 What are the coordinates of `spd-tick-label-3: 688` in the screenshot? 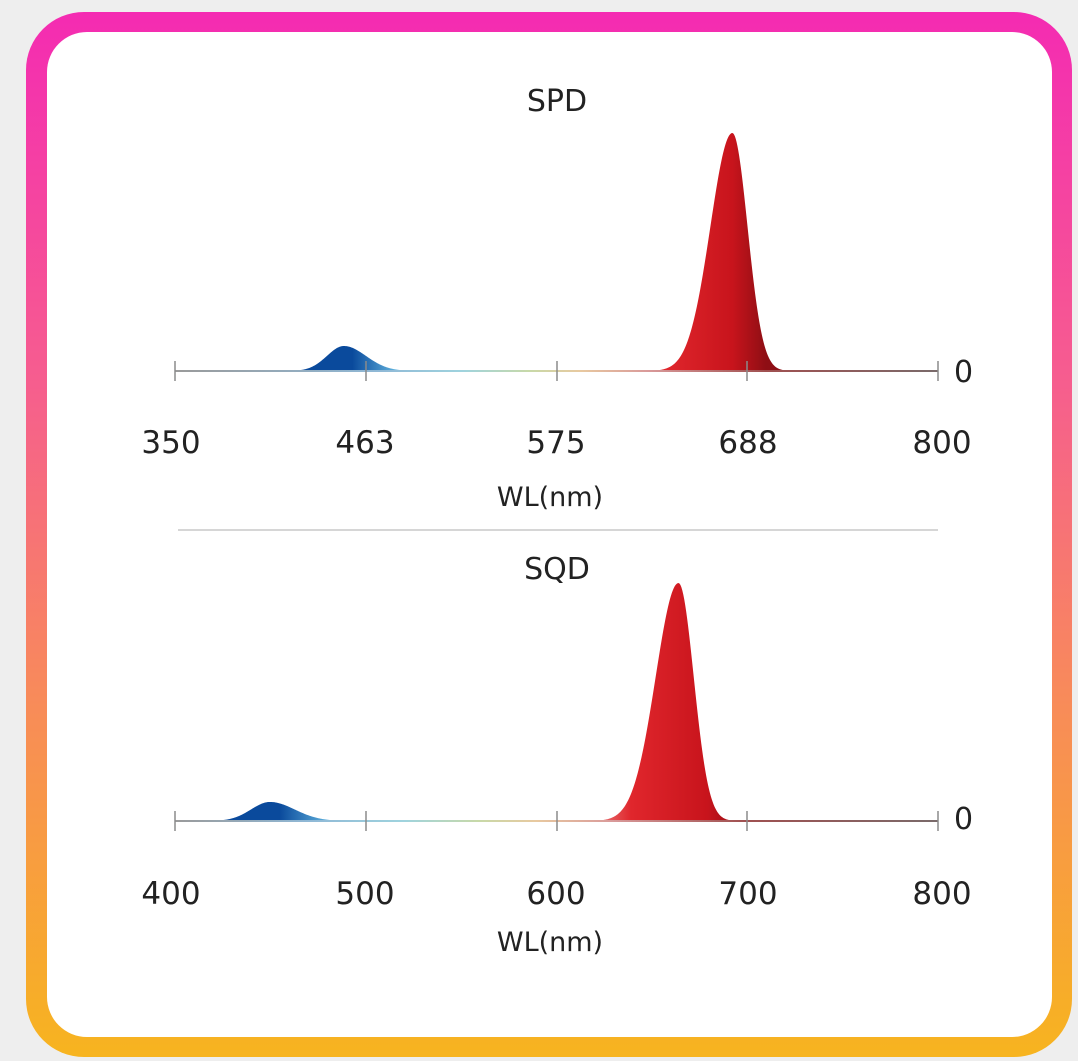 It's located at (747, 443).